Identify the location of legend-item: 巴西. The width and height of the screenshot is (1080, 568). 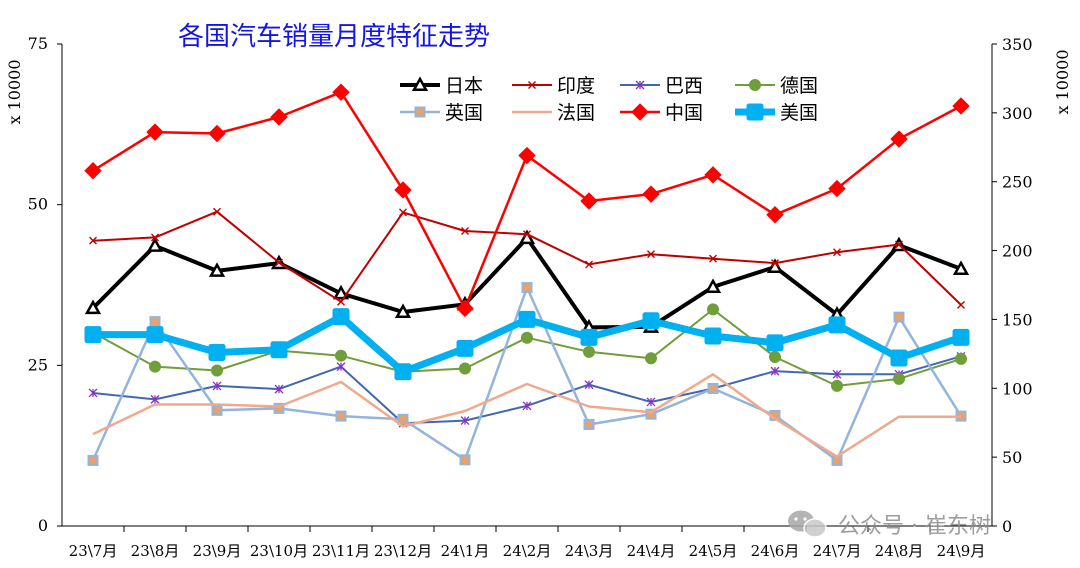
(661, 86).